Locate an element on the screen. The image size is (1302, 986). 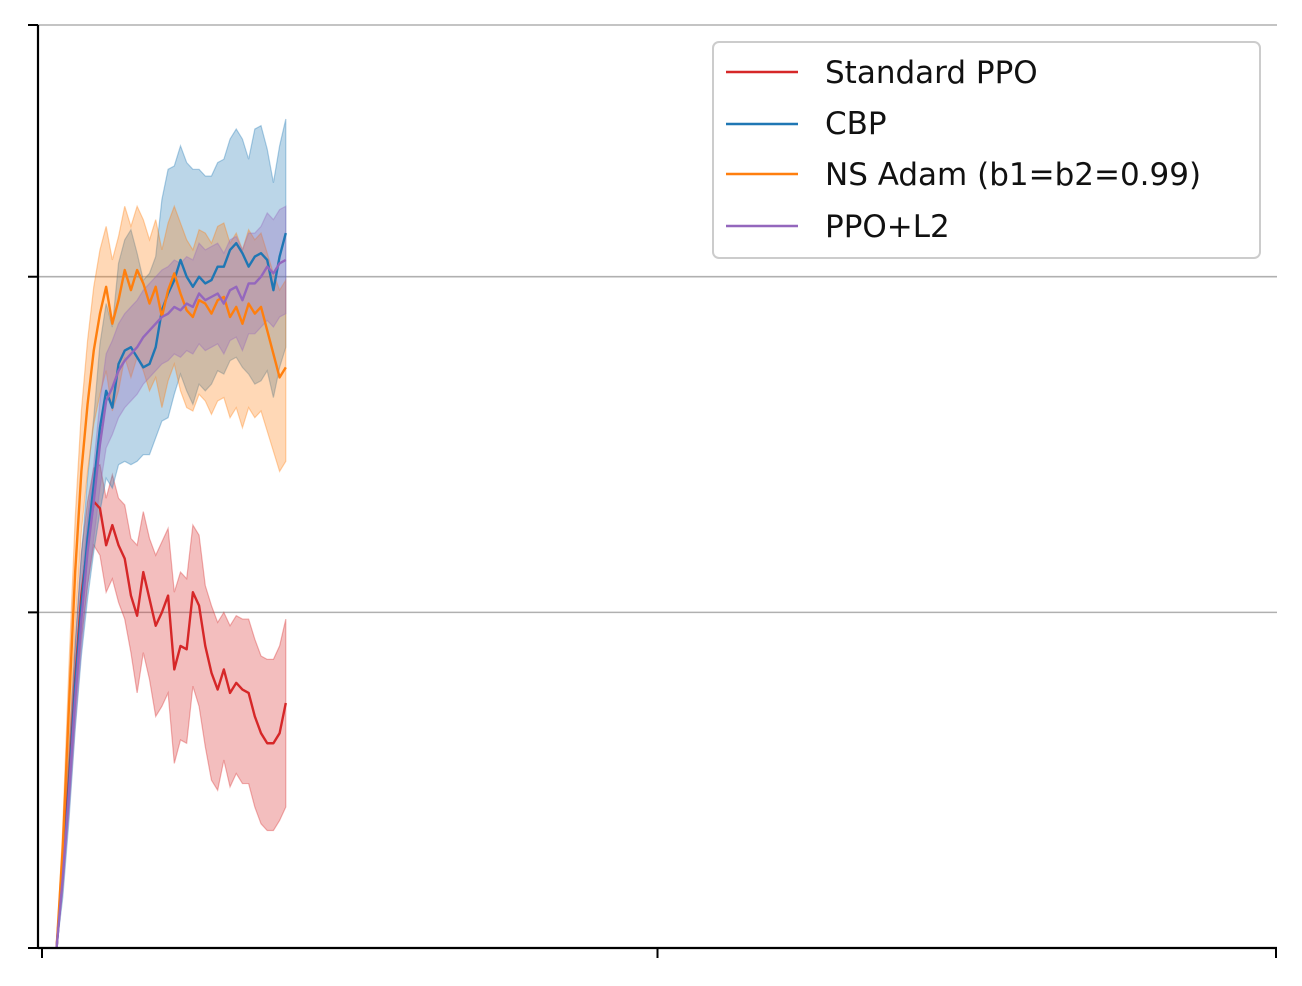
series-line-cbp is located at coordinates (171, 590).